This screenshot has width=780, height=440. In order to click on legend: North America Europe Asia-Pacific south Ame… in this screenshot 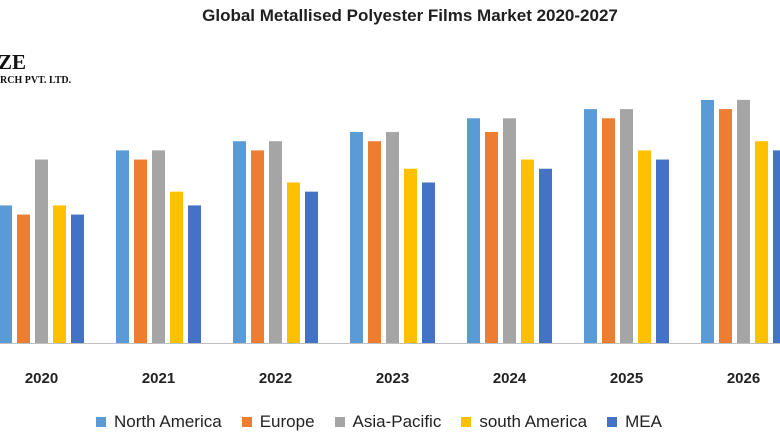, I will do `click(389, 422)`.